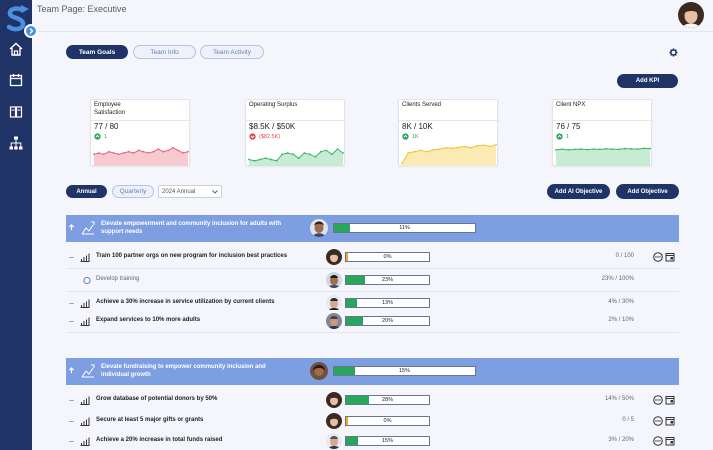 The image size is (713, 450). What do you see at coordinates (86, 191) in the screenshot?
I see `annual-button: Annual` at bounding box center [86, 191].